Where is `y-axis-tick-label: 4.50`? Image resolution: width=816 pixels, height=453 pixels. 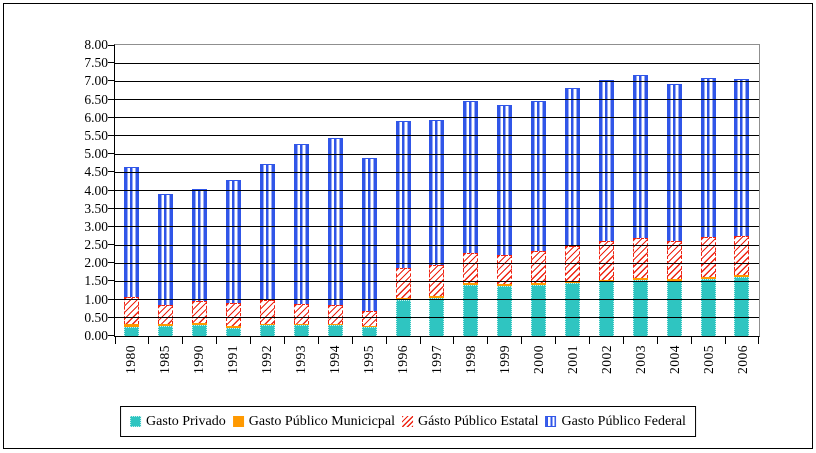
y-axis-tick-label: 4.50 is located at coordinates (96, 172).